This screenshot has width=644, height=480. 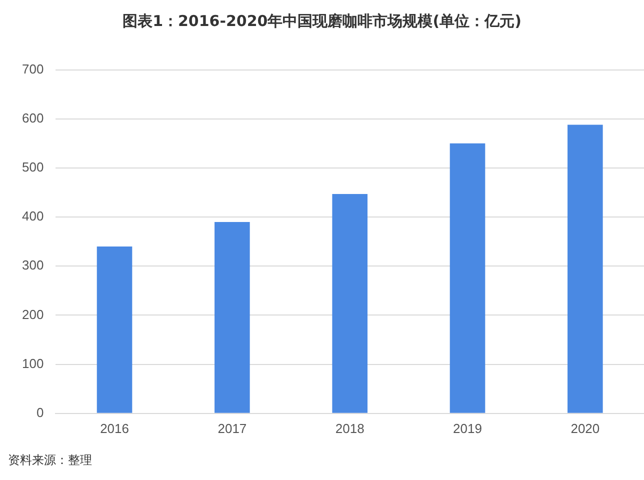 I want to click on y-tick-label: 300, so click(x=33, y=265).